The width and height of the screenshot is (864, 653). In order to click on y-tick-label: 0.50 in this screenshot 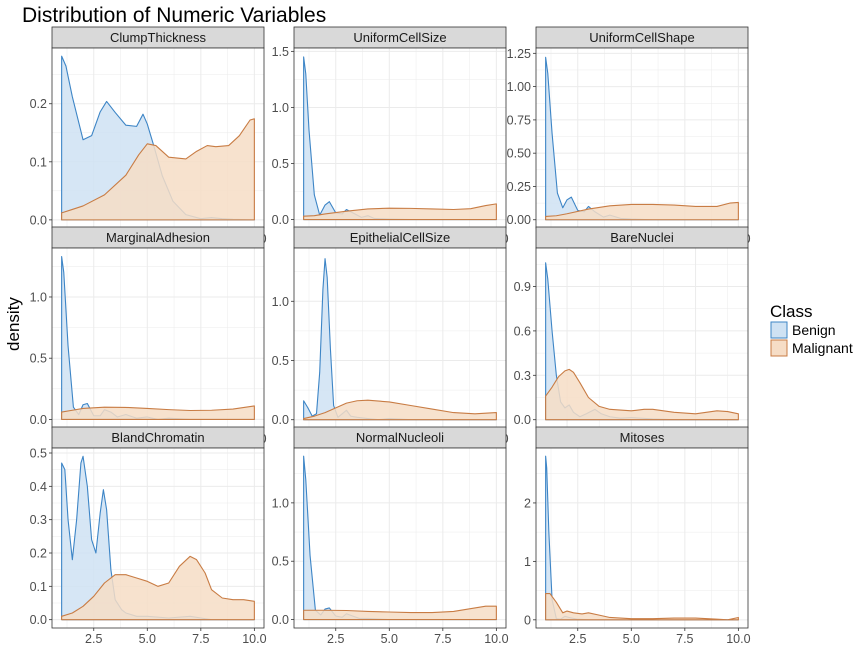, I will do `click(519, 154)`.